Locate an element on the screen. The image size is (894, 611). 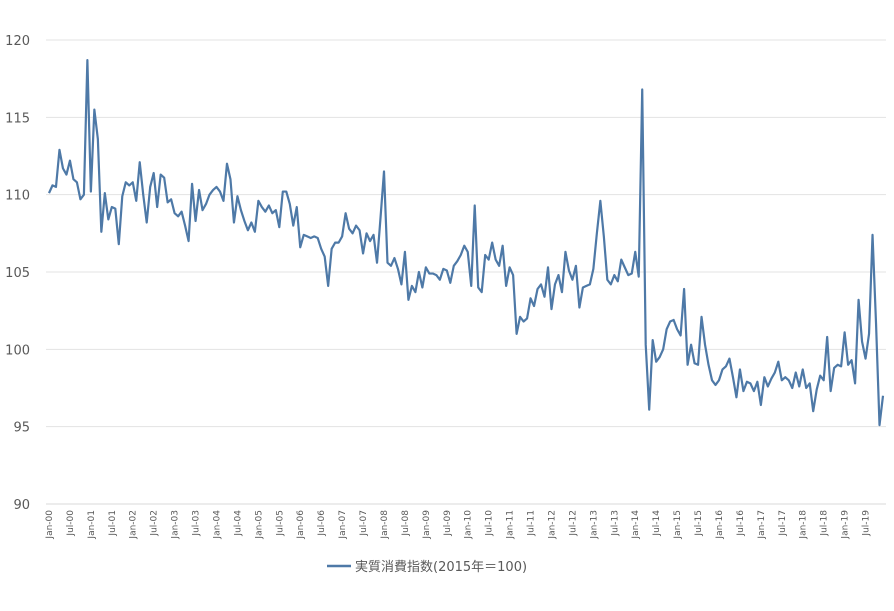
x-tick-label: Jan-19 is located at coordinates (846, 525).